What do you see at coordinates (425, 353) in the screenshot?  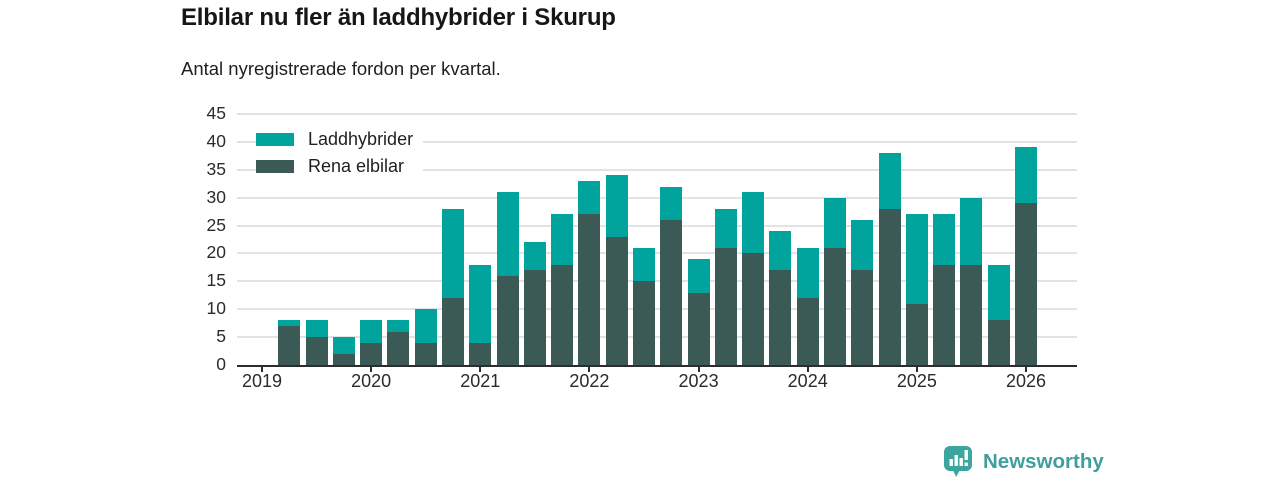 I see `bar-2020-q3-rena-elbilar` at bounding box center [425, 353].